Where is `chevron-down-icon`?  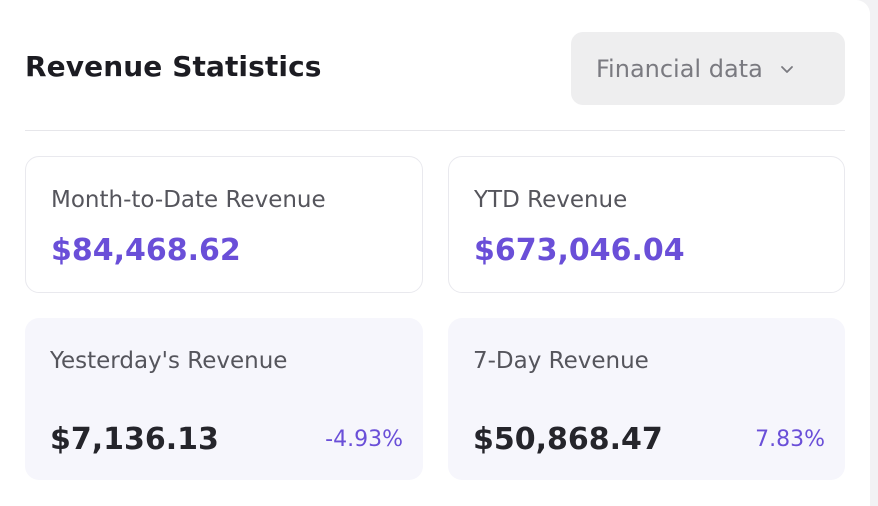 chevron-down-icon is located at coordinates (787, 69).